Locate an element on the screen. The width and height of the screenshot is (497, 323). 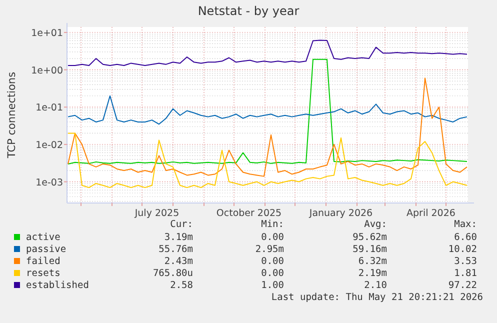
text: 55.76m is located at coordinates (176, 249).